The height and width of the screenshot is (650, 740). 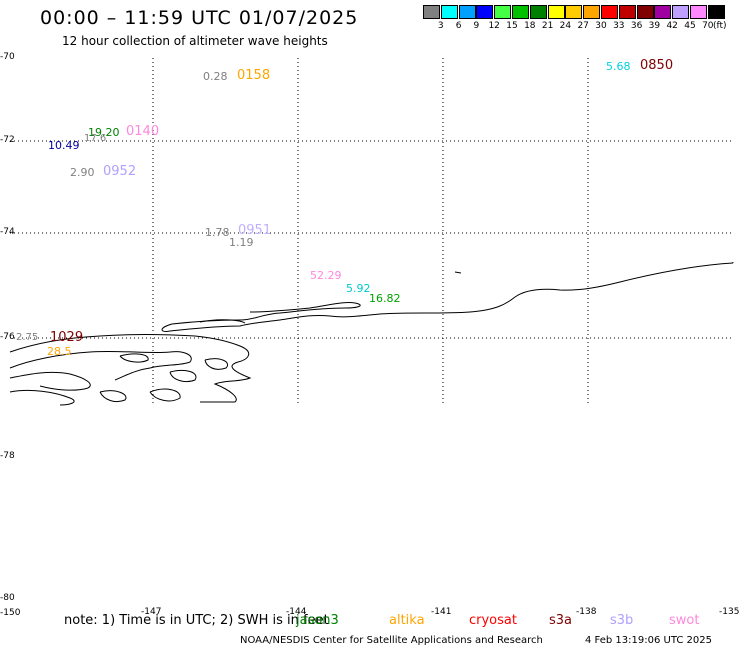 I want to click on wave-height-label: 10.49, so click(x=64, y=145).